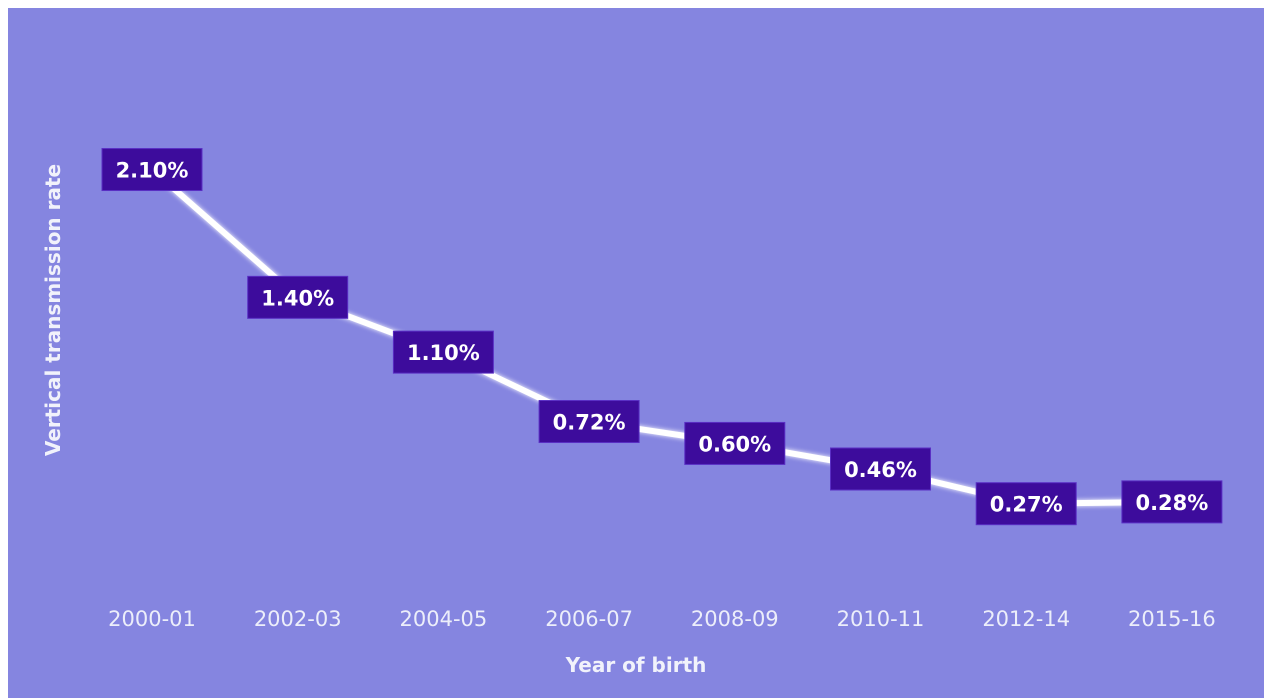 This screenshot has width=1269, height=700. What do you see at coordinates (152, 619) in the screenshot?
I see `x-tick-label: 2000-01` at bounding box center [152, 619].